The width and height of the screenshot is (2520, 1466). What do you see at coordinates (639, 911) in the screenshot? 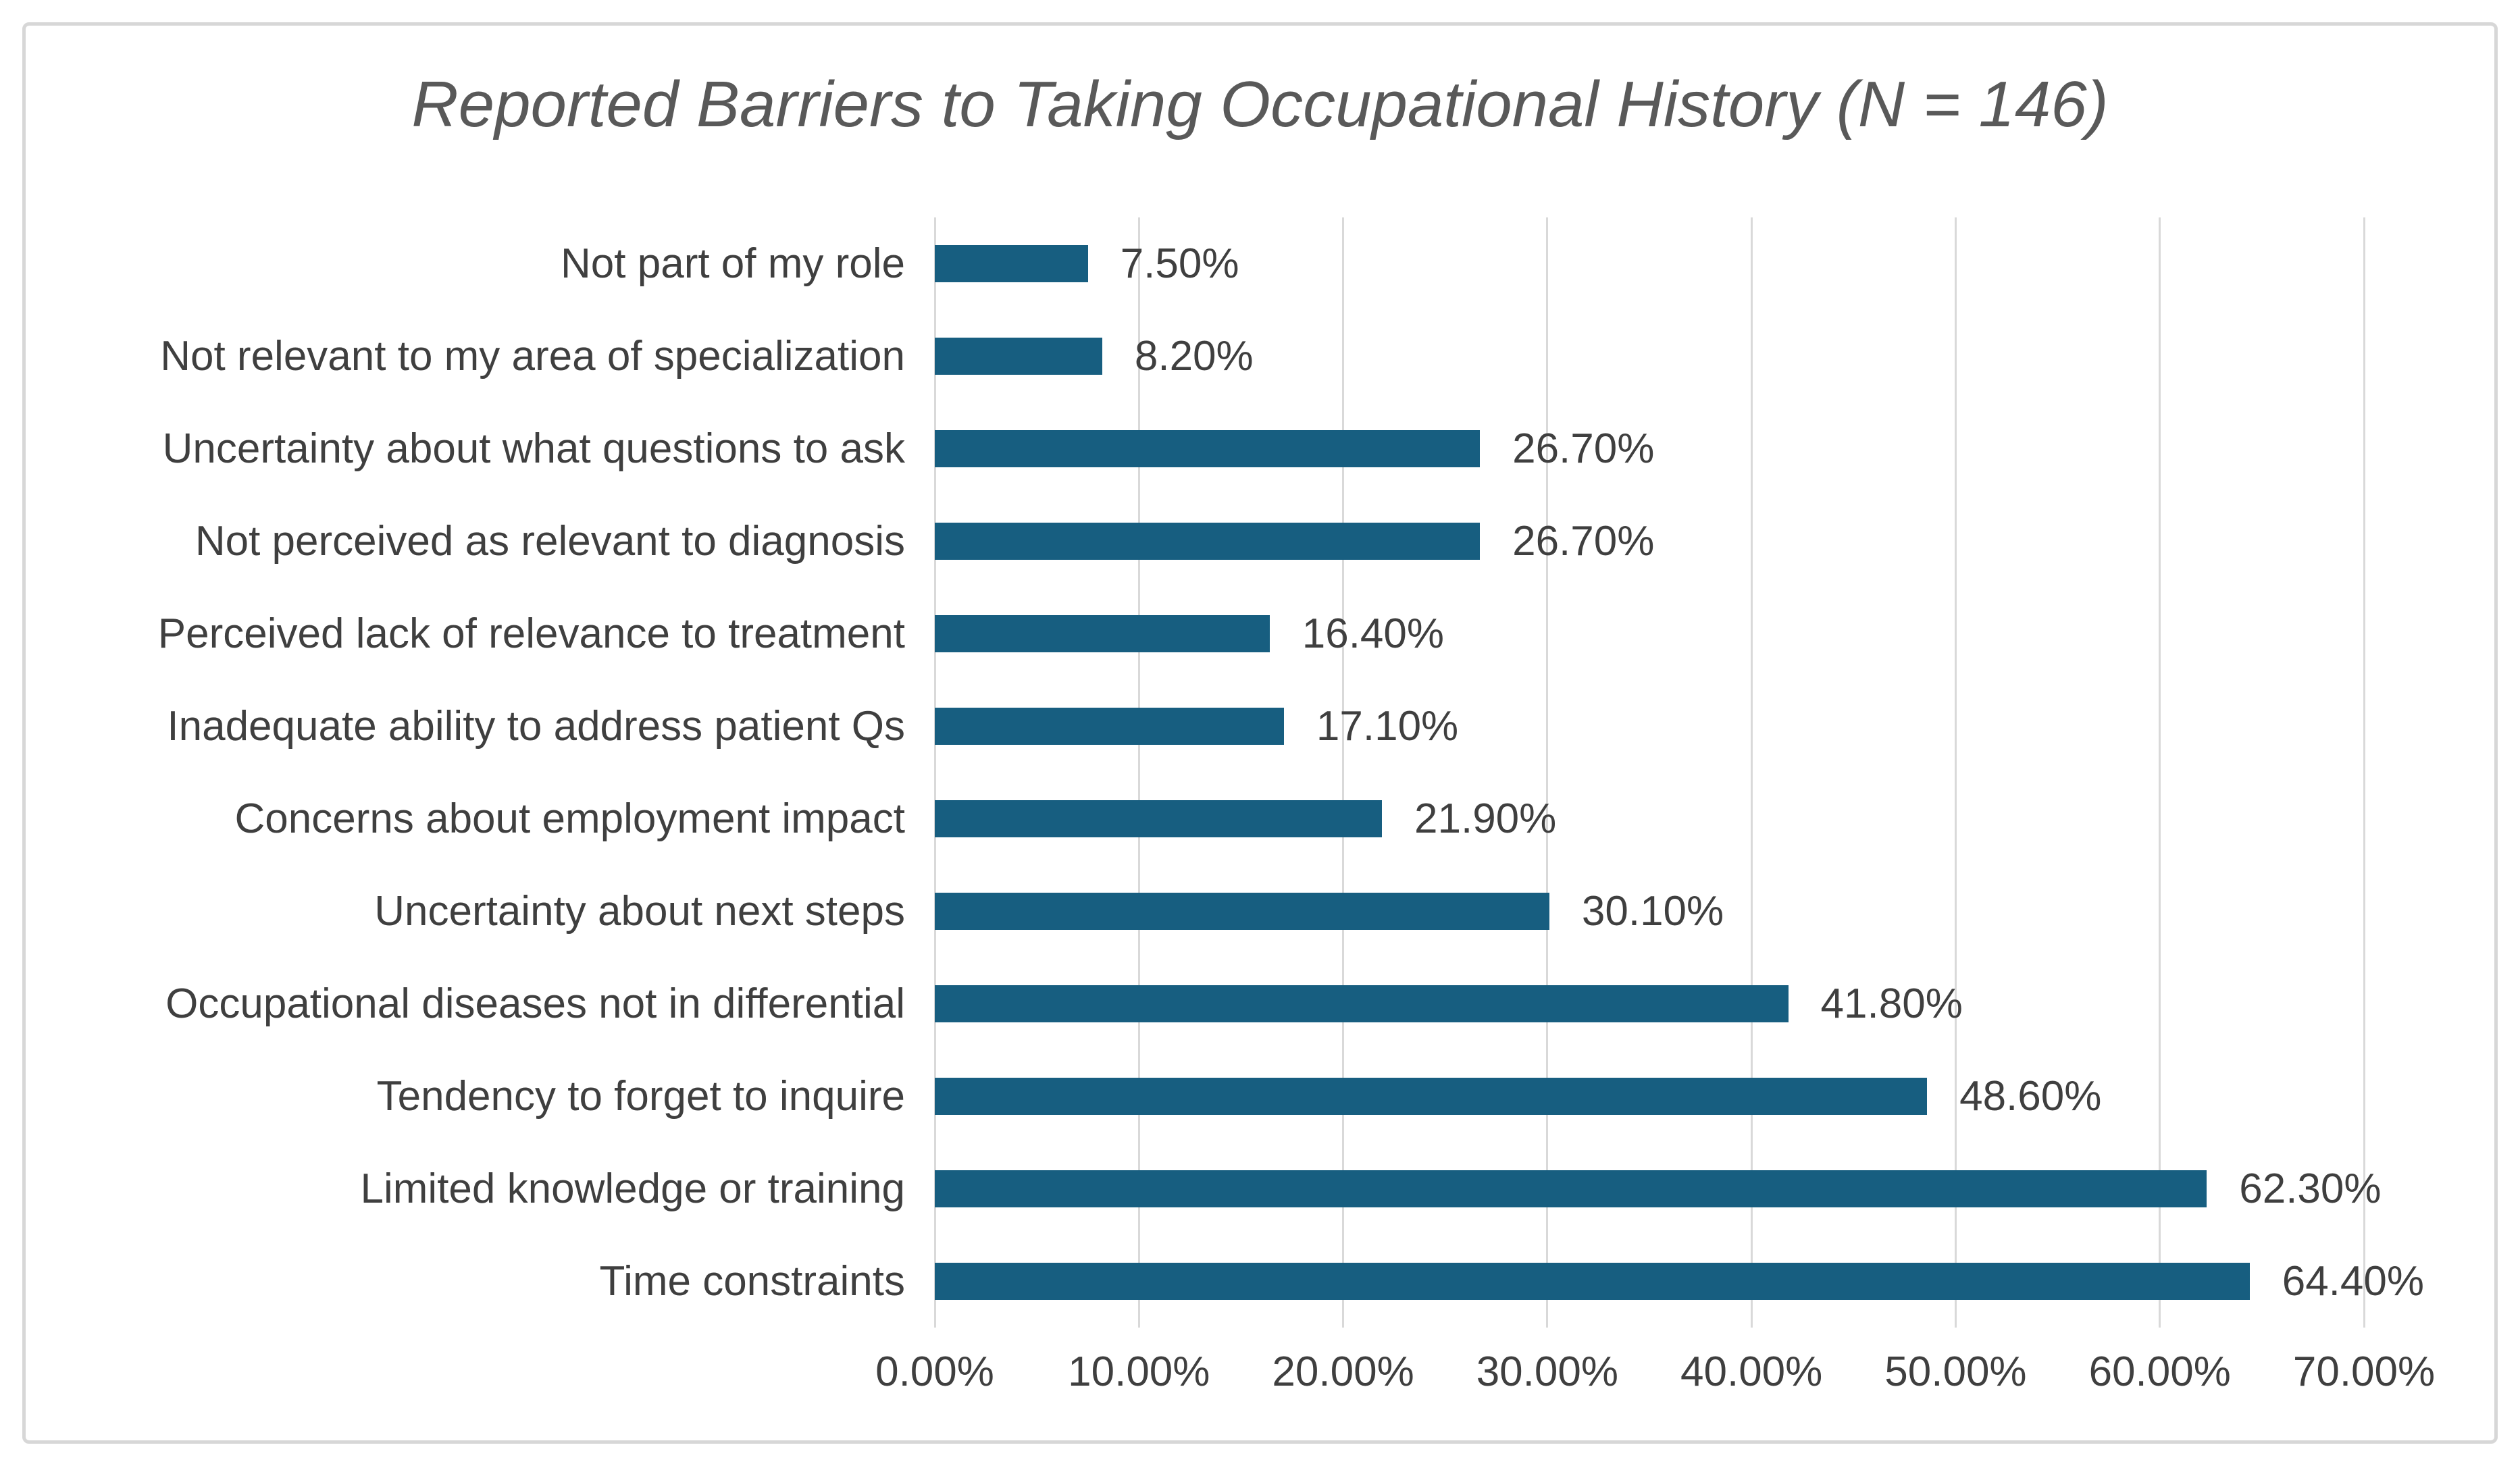
I see `category-label: Uncertainty about next steps` at bounding box center [639, 911].